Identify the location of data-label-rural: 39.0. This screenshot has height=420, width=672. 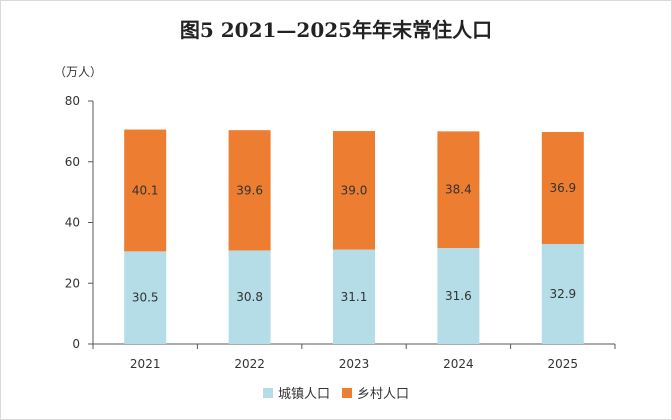
(354, 190).